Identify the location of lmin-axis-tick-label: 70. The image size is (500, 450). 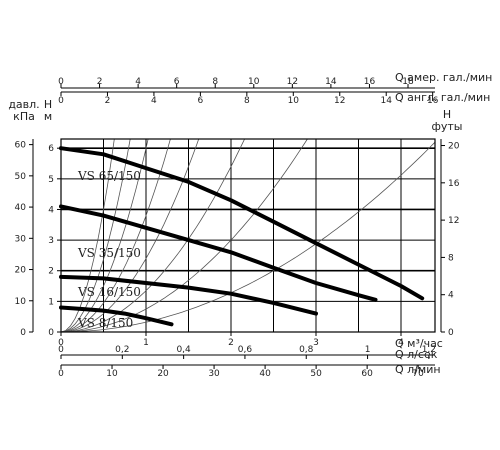
(418, 374).